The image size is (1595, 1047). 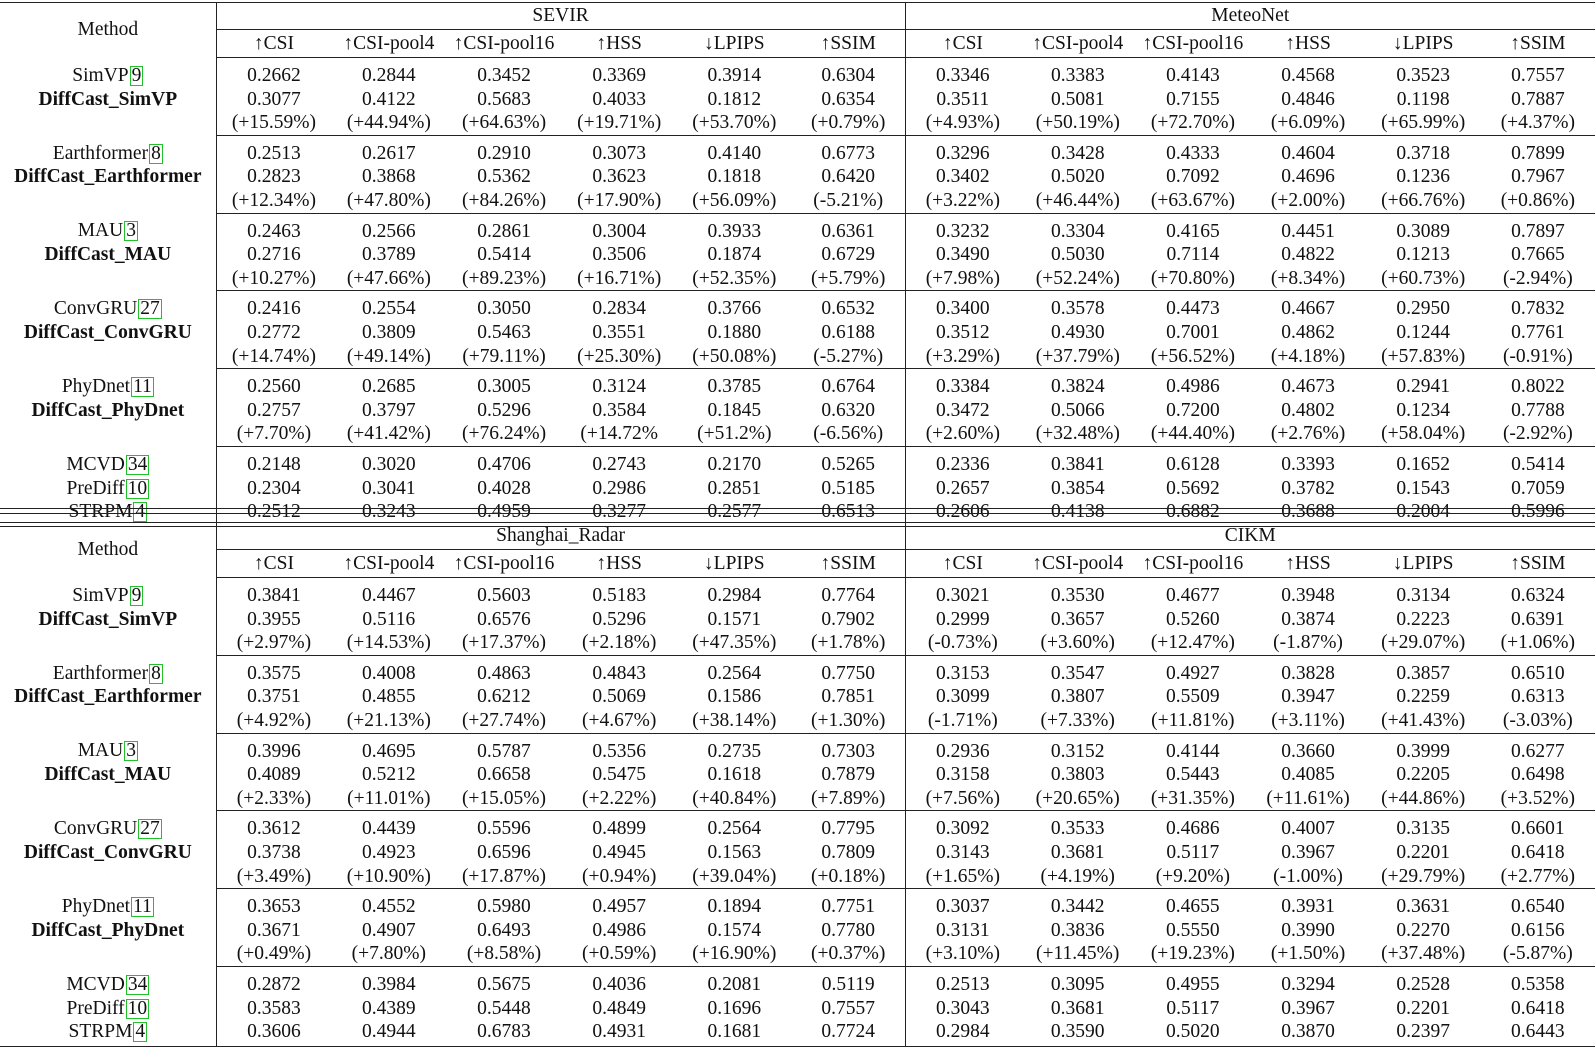 What do you see at coordinates (389, 775) in the screenshot?
I see `metric-cell: 0.5212` at bounding box center [389, 775].